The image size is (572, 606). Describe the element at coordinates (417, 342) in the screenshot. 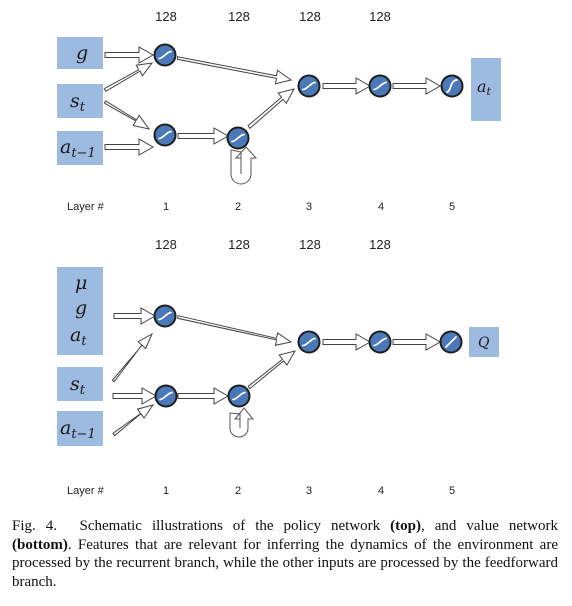

I see `value-arrow-l4-to-l5` at that location.